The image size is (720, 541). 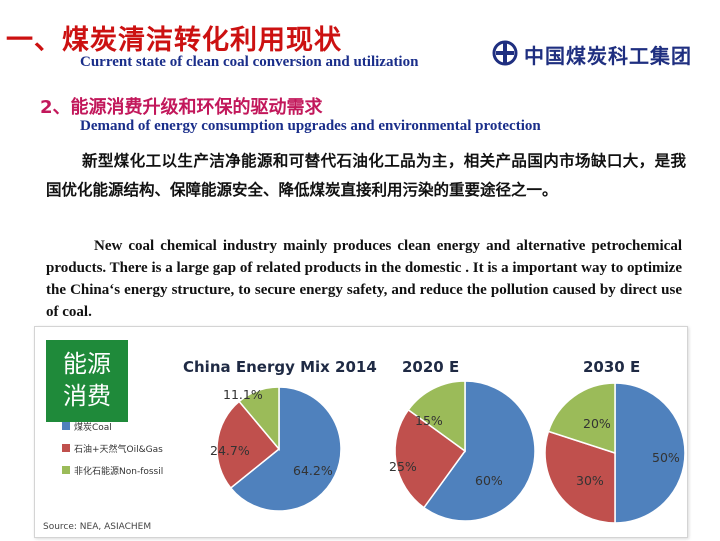 I want to click on legend-label: 石油+天然气Oil&Gas, so click(x=118, y=449).